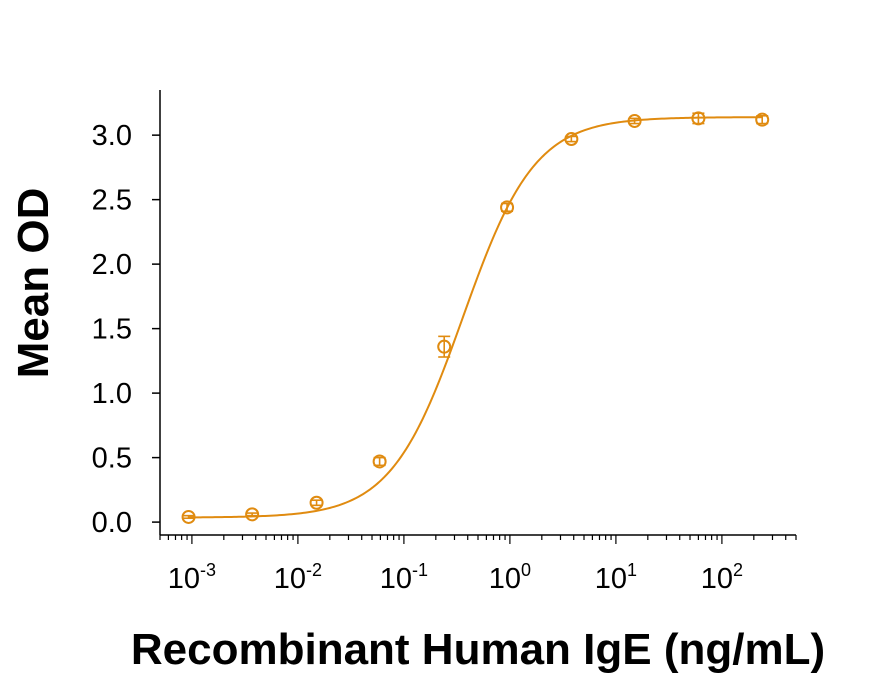 The image size is (874, 681). What do you see at coordinates (722, 577) in the screenshot?
I see `x-tick-label: 10²` at bounding box center [722, 577].